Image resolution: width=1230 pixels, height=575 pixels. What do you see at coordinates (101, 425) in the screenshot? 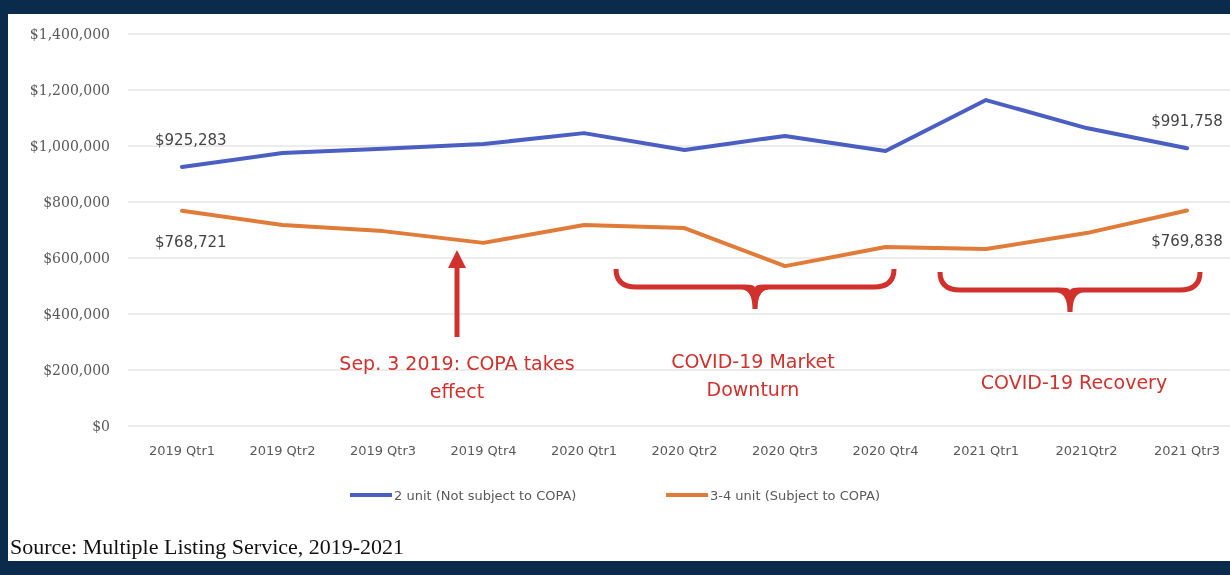
I see `y-tick-label: $0` at bounding box center [101, 425].